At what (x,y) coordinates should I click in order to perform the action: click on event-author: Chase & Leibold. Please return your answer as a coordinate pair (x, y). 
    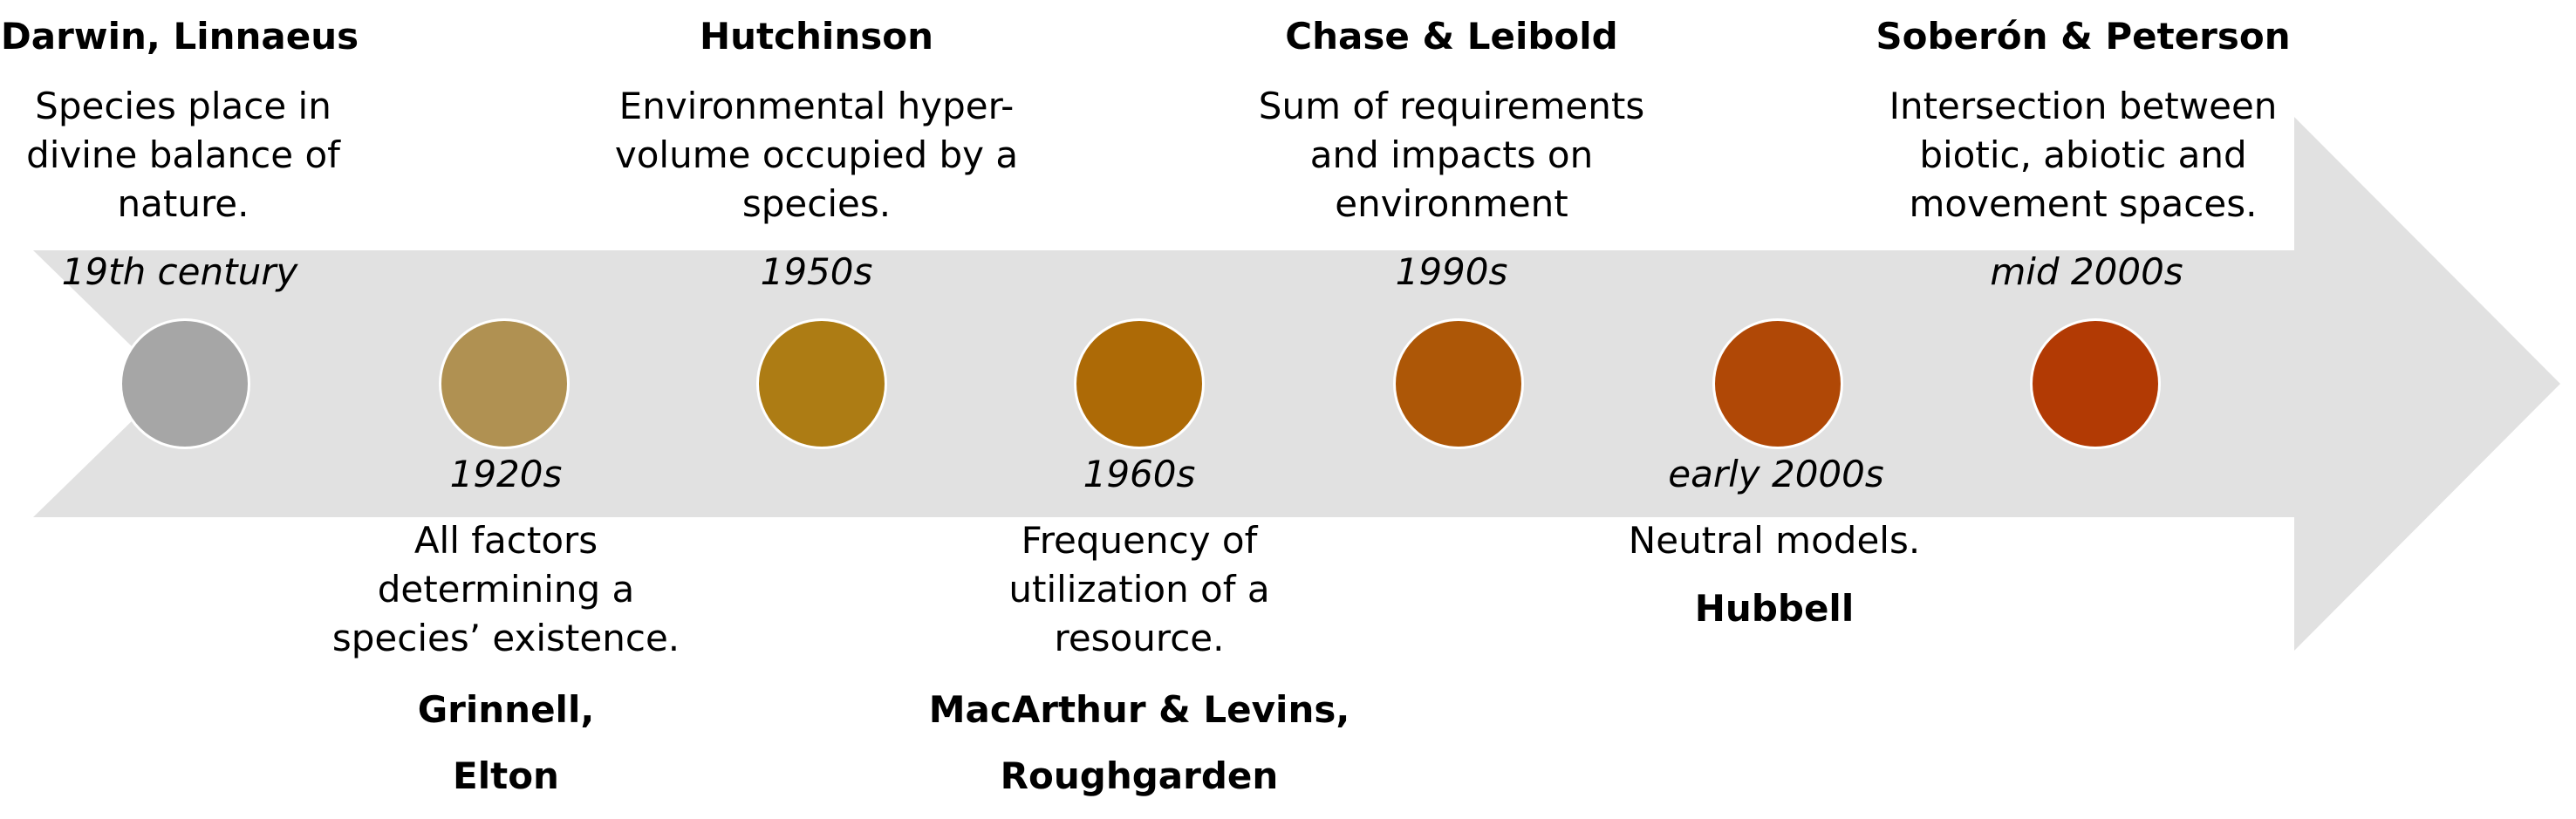
    Looking at the image, I should click on (1451, 36).